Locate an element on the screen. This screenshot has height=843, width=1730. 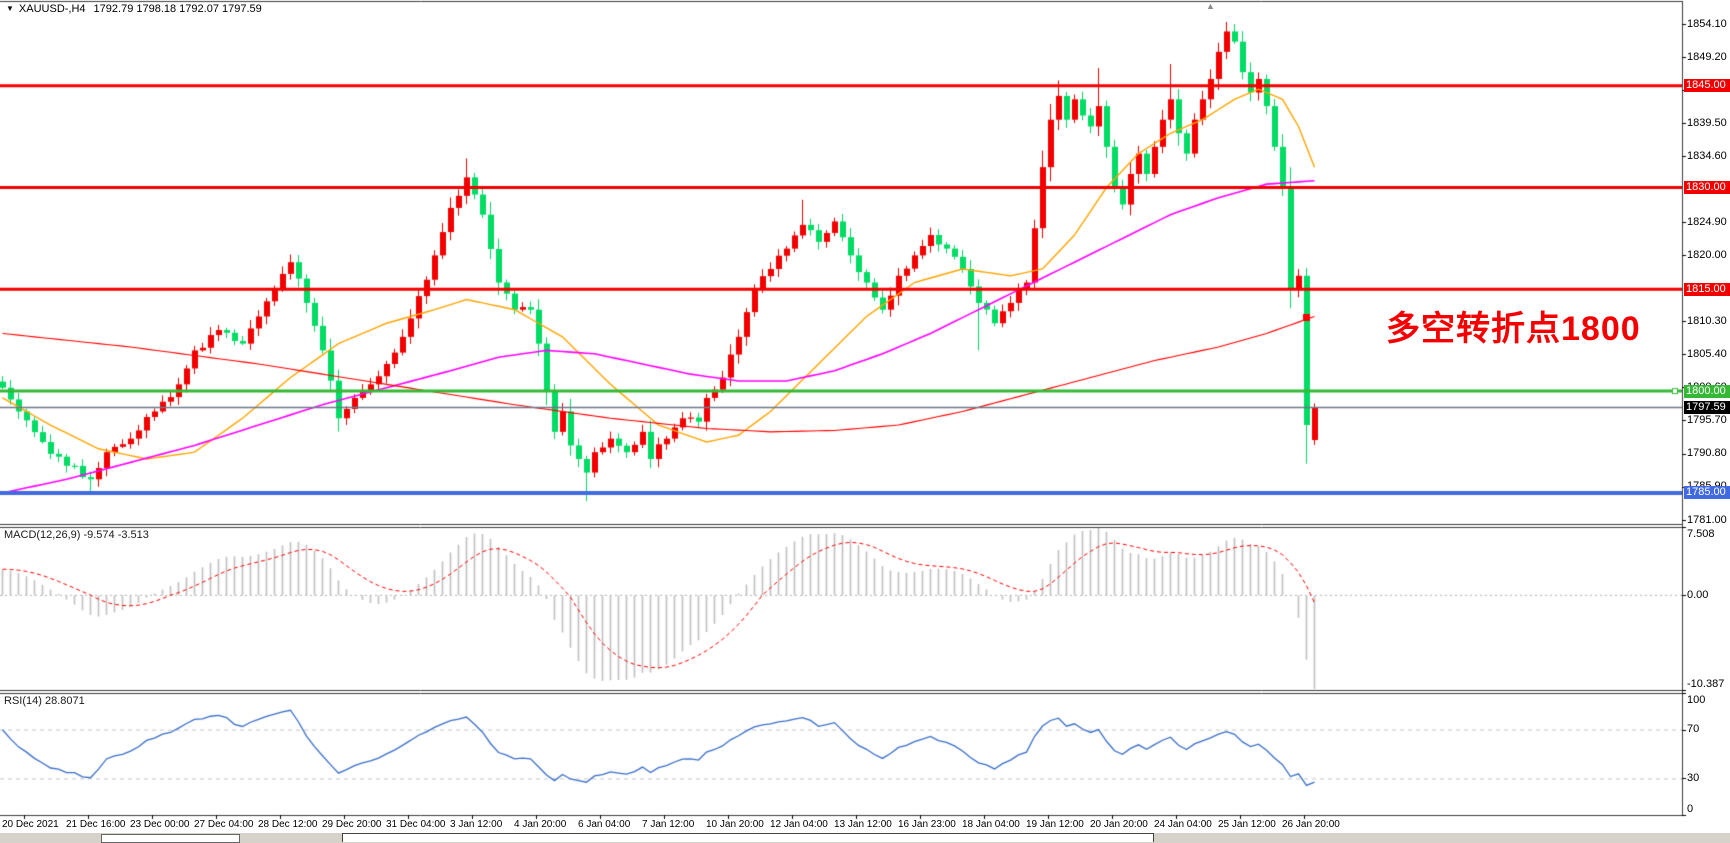
ohlc-values: 1792.79 1798.18 1792.07 1797.59 is located at coordinates (177, 9).